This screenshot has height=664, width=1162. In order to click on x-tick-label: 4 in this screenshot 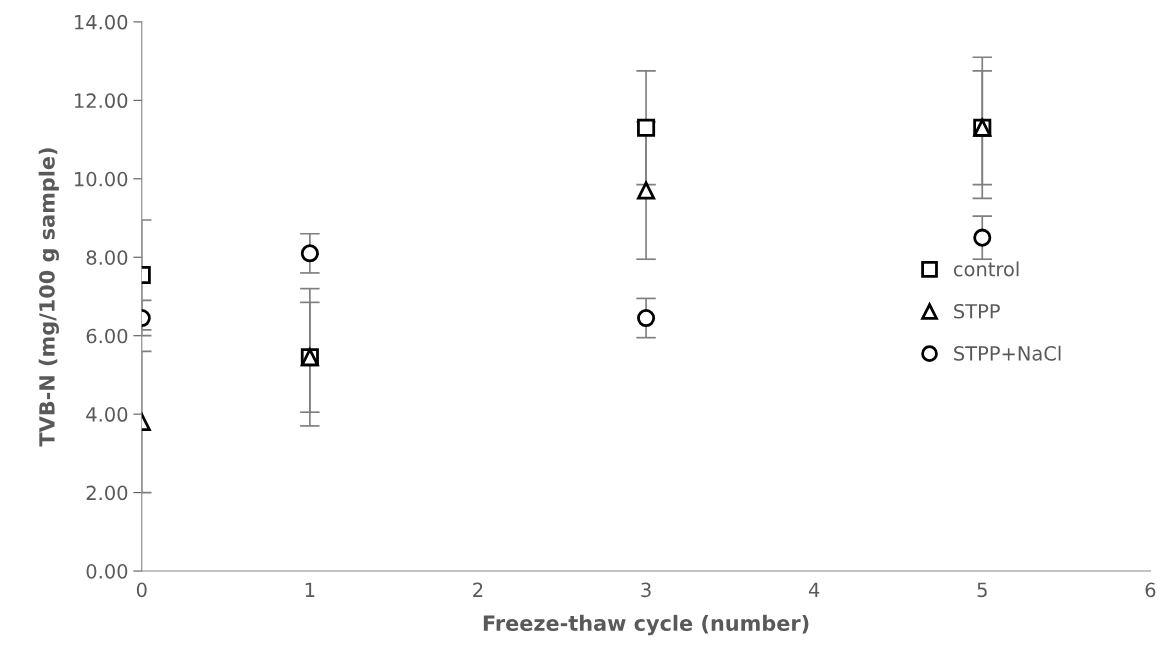, I will do `click(814, 589)`.